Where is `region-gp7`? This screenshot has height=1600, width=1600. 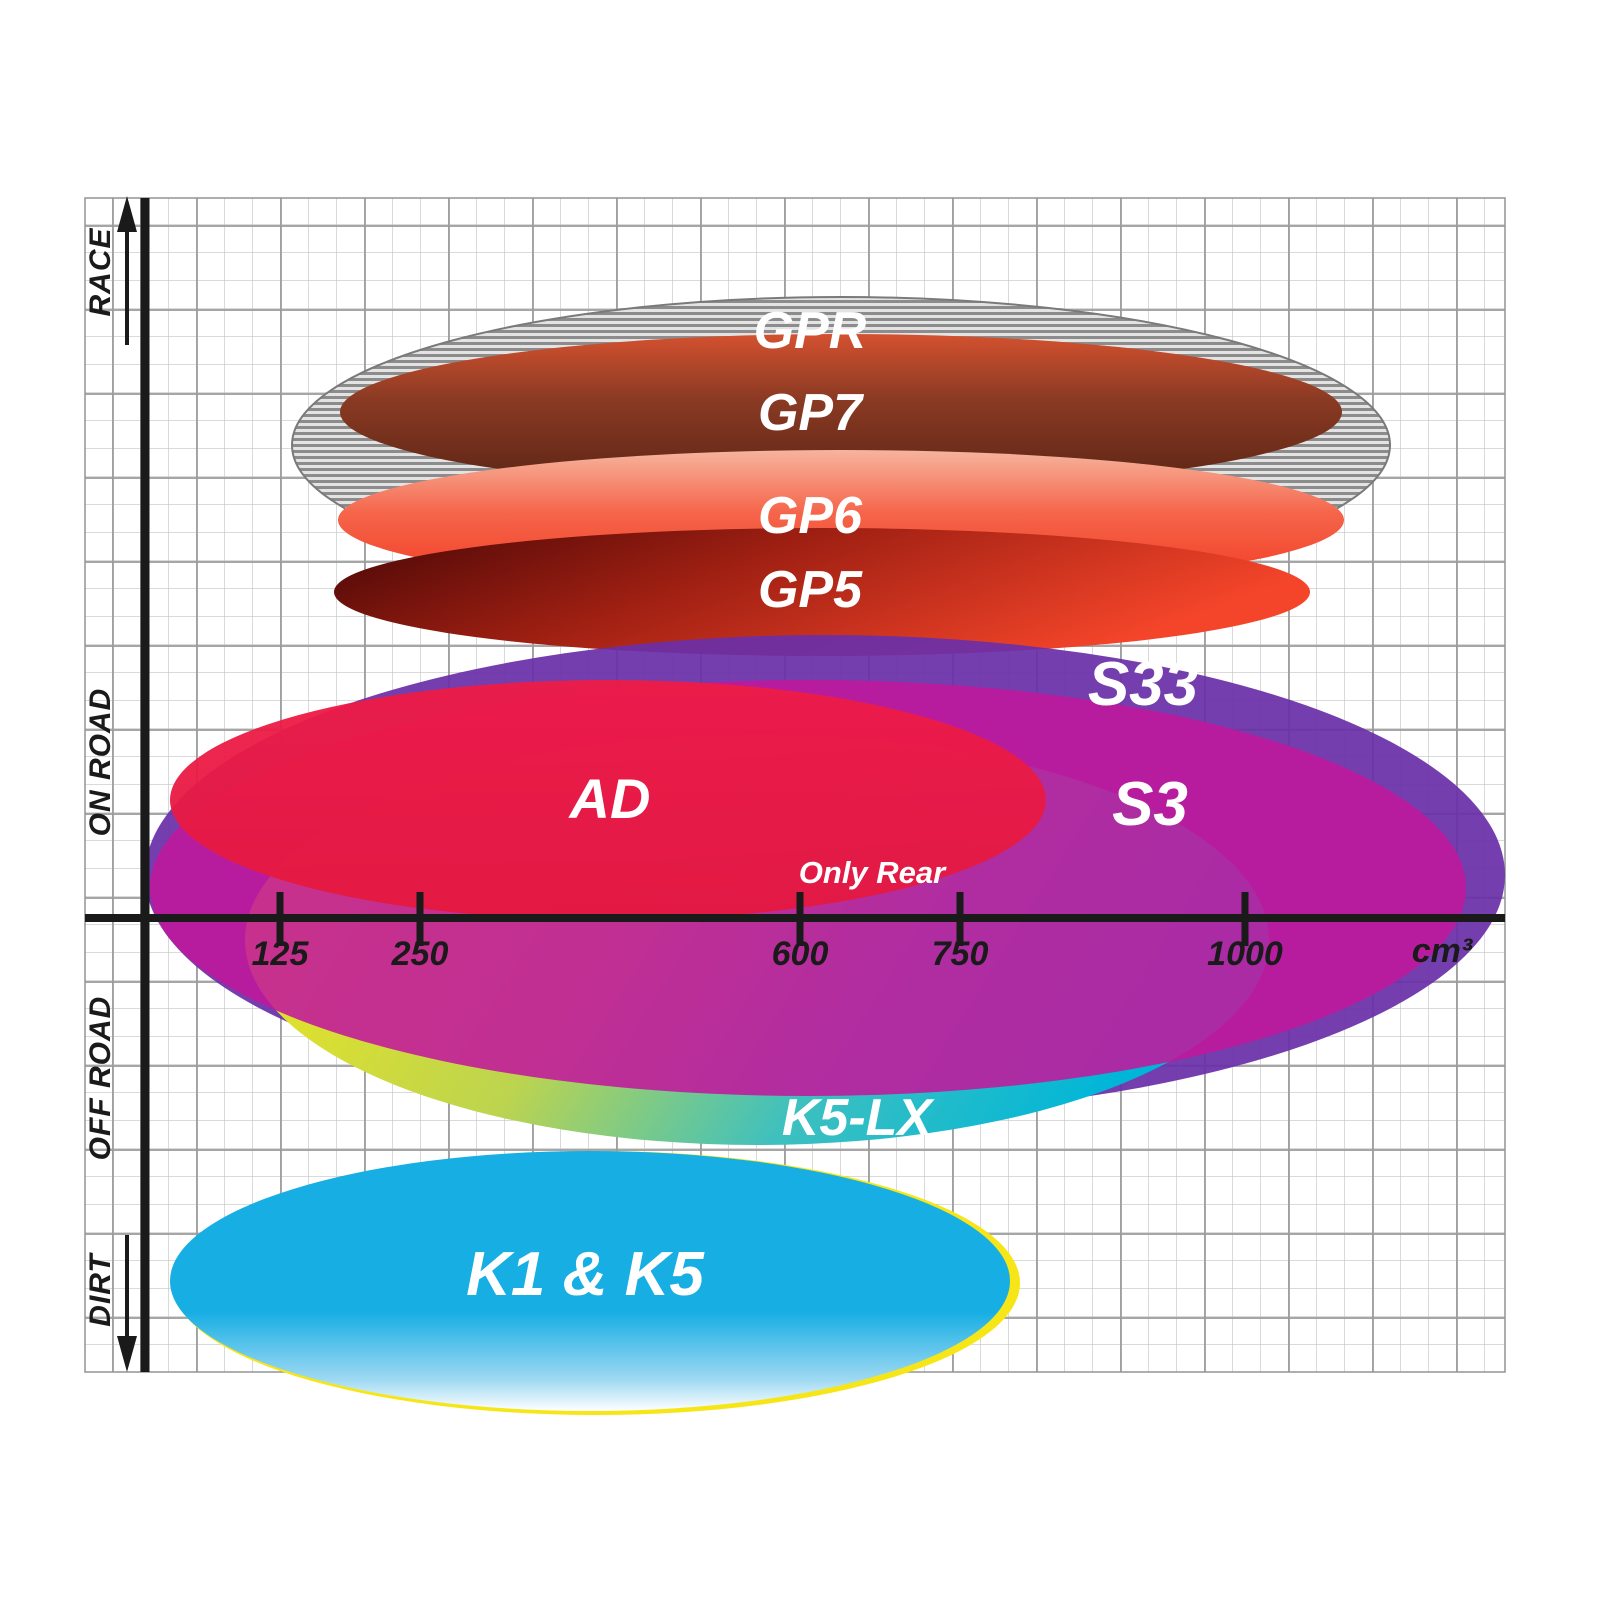
region-gp7 is located at coordinates (841, 412).